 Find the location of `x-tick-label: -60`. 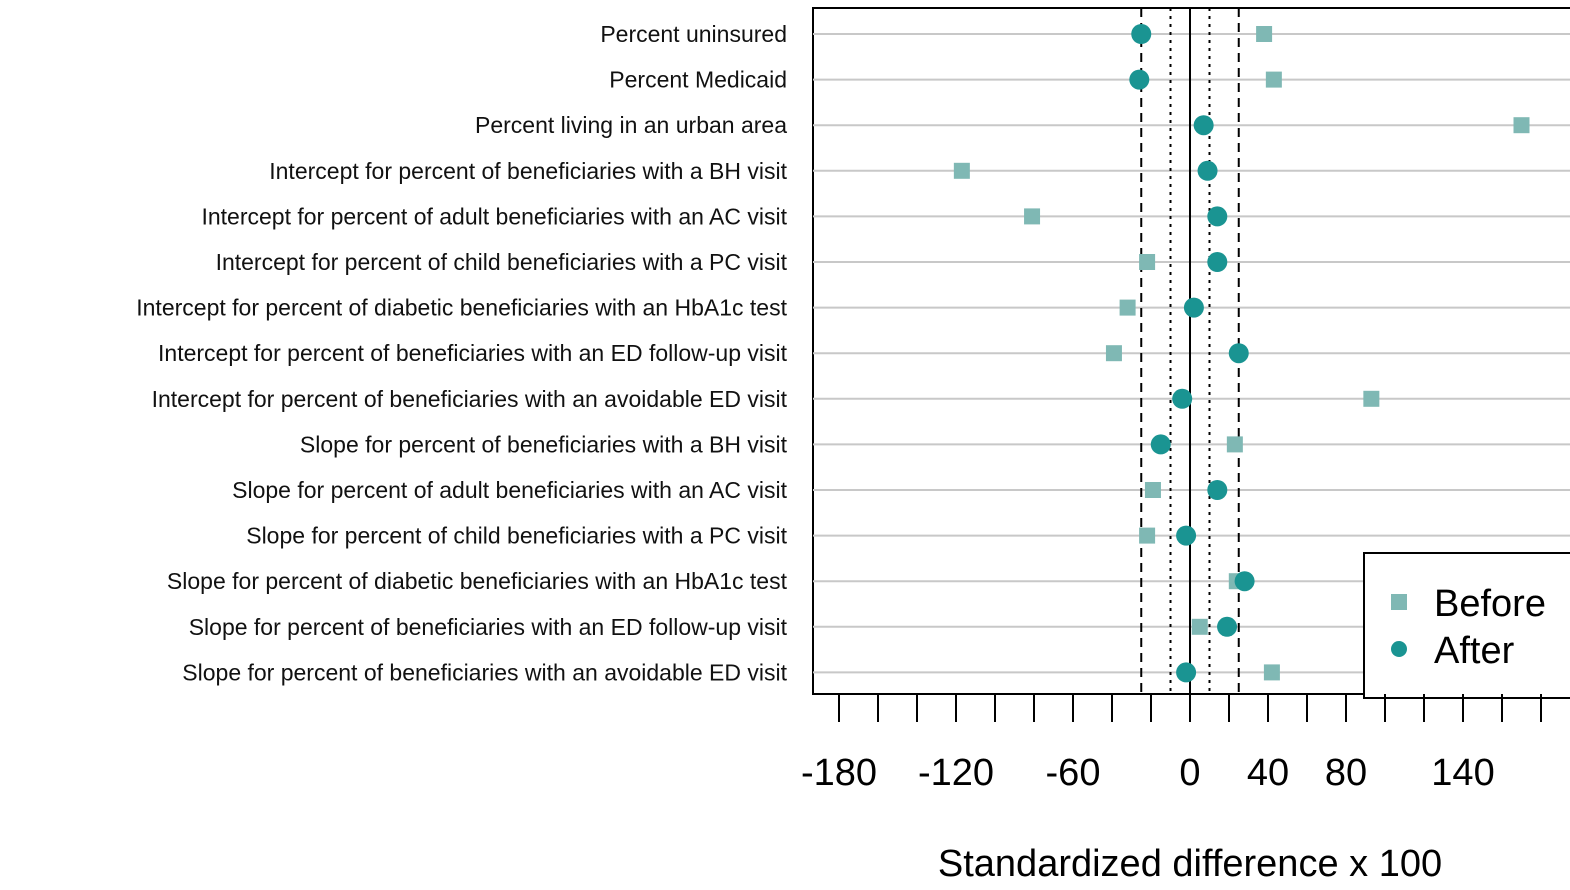

x-tick-label: -60 is located at coordinates (1073, 773).